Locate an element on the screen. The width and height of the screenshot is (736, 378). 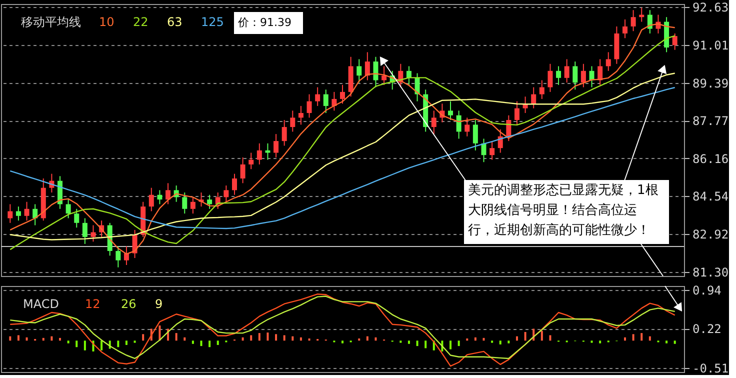
text: 10 is located at coordinates (106, 22).